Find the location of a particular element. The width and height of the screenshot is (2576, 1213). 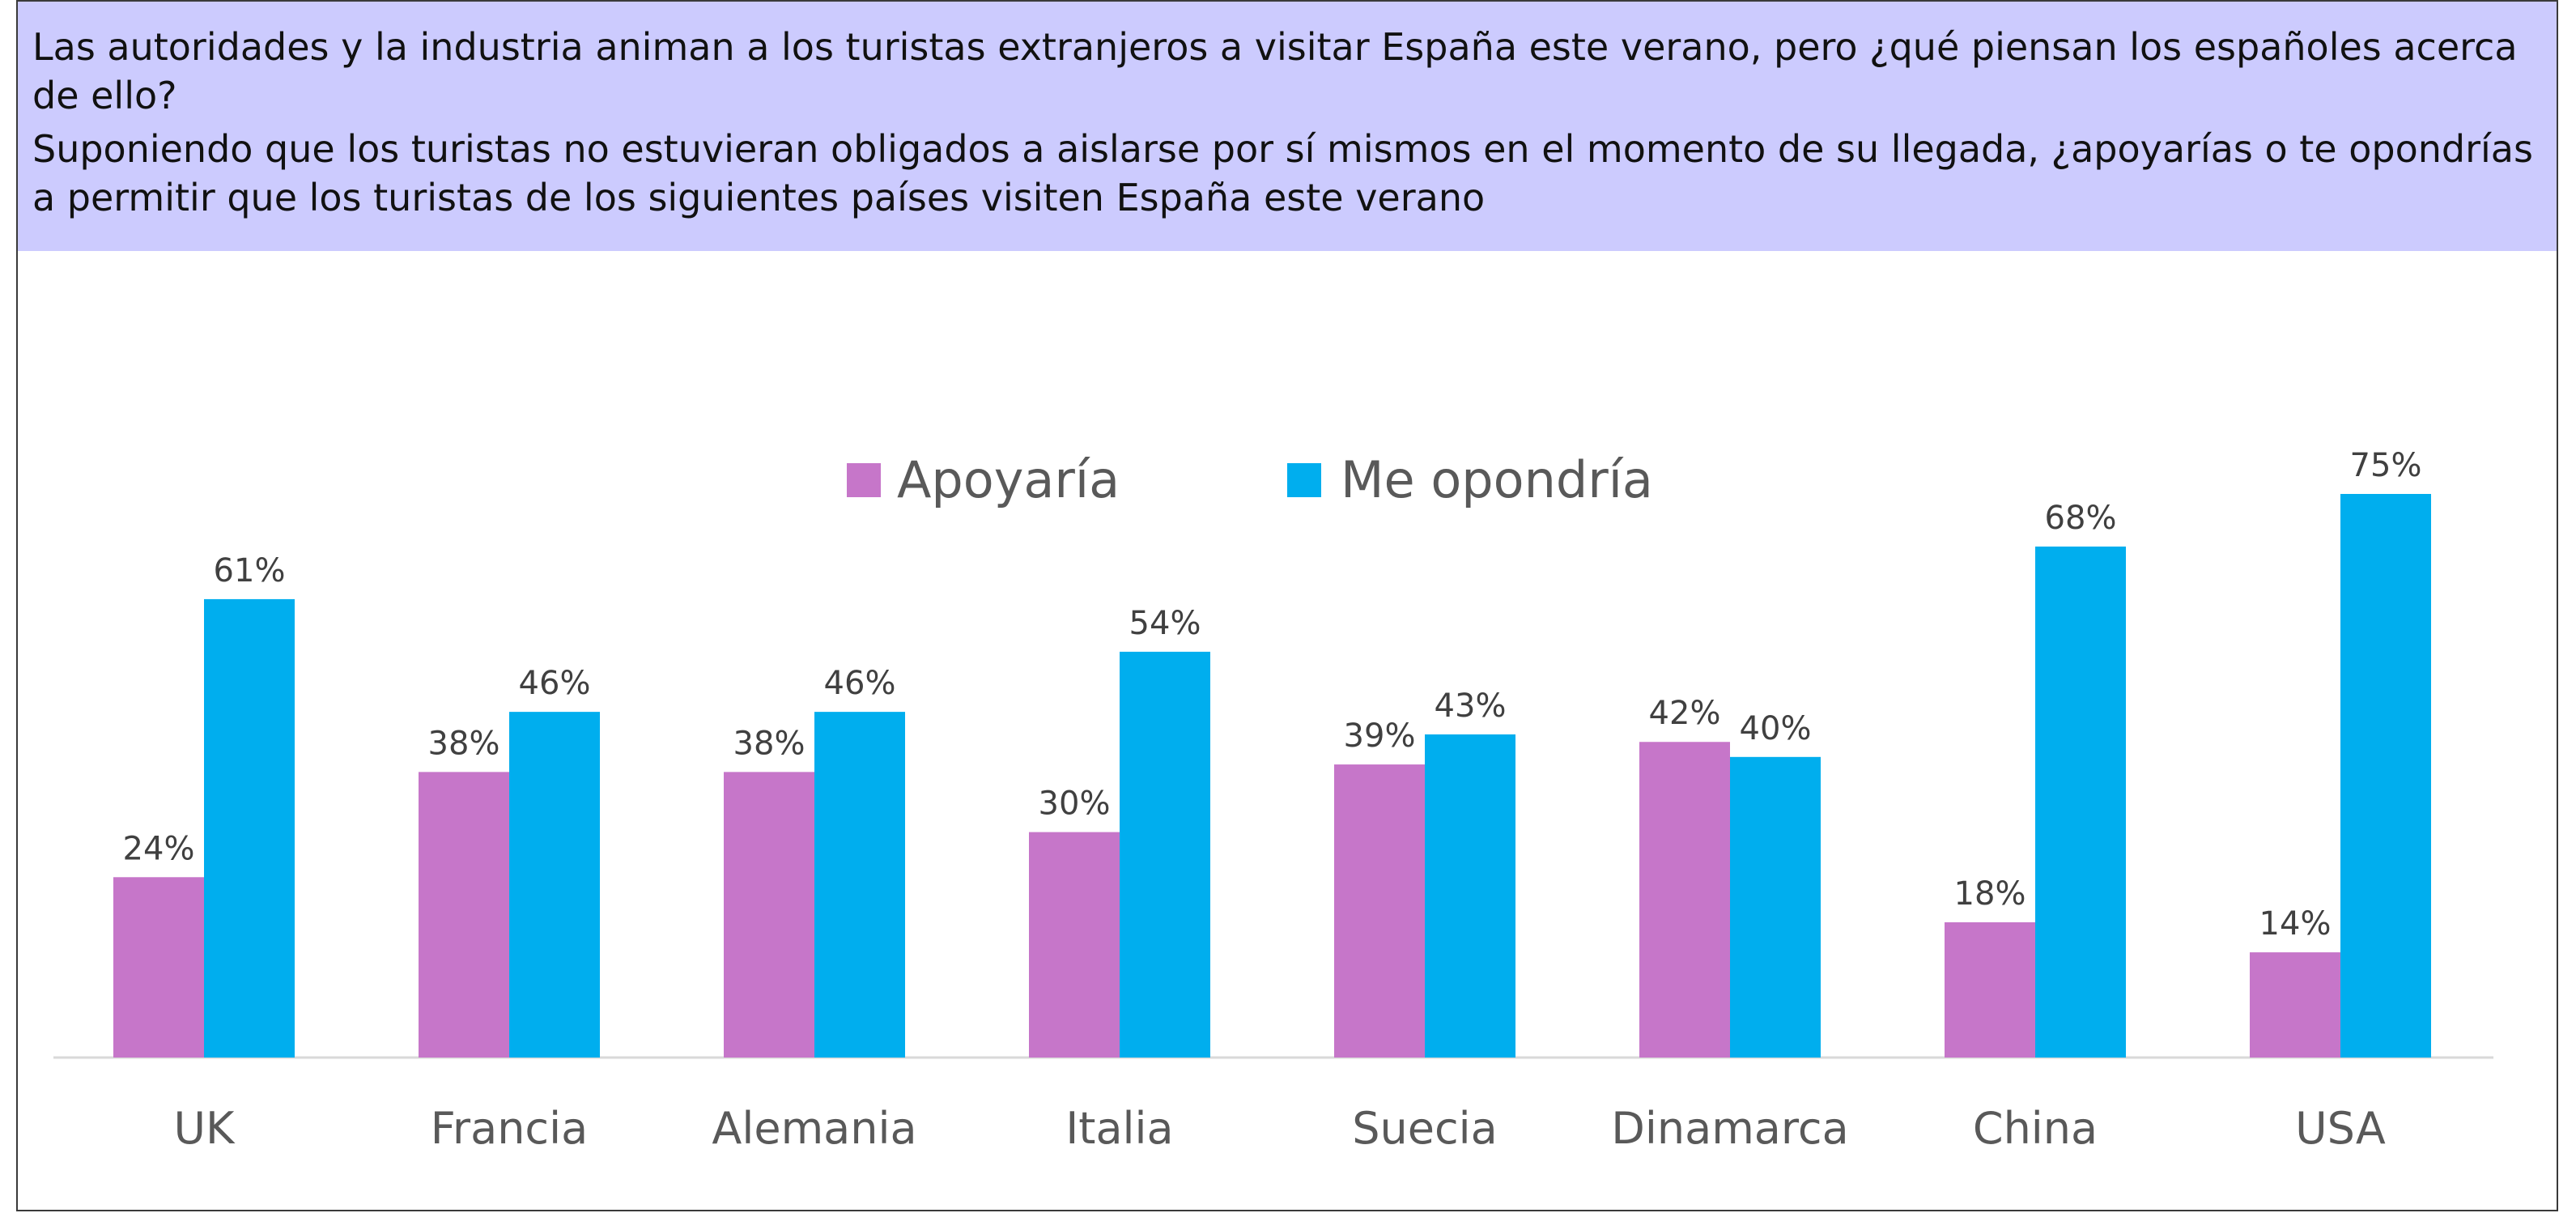

bar-francia-me-opondria is located at coordinates (554, 885).